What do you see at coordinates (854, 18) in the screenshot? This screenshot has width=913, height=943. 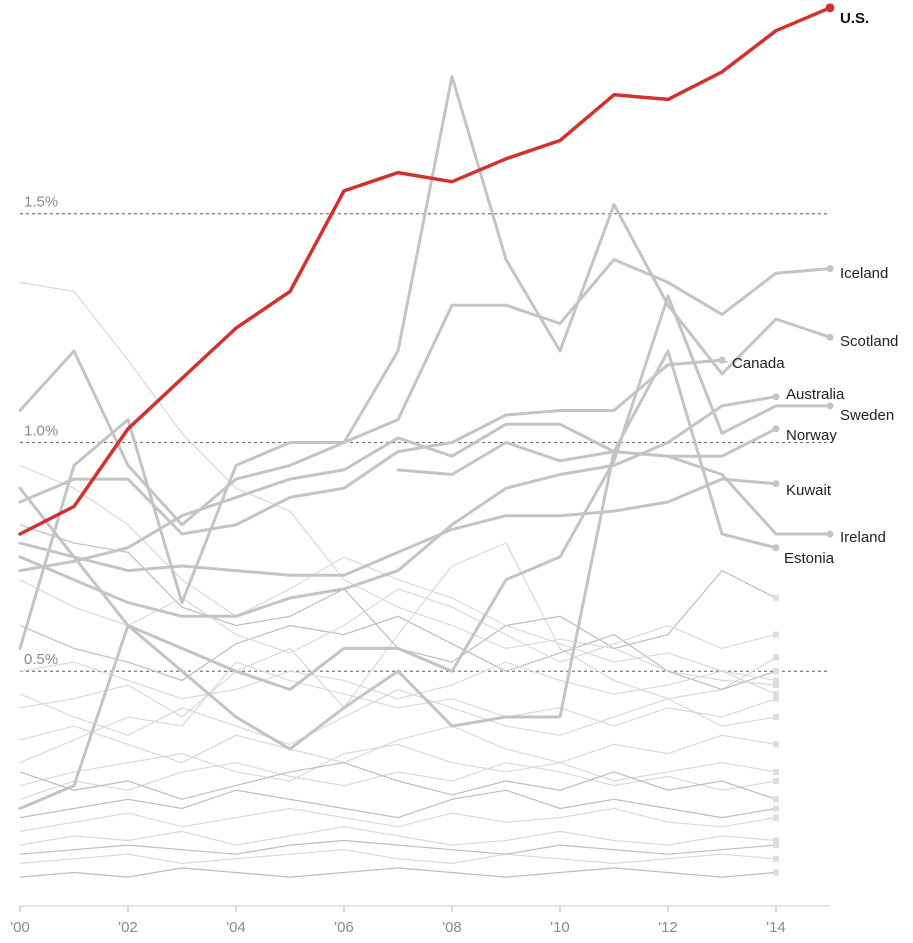 I see `series-label: U.S.` at bounding box center [854, 18].